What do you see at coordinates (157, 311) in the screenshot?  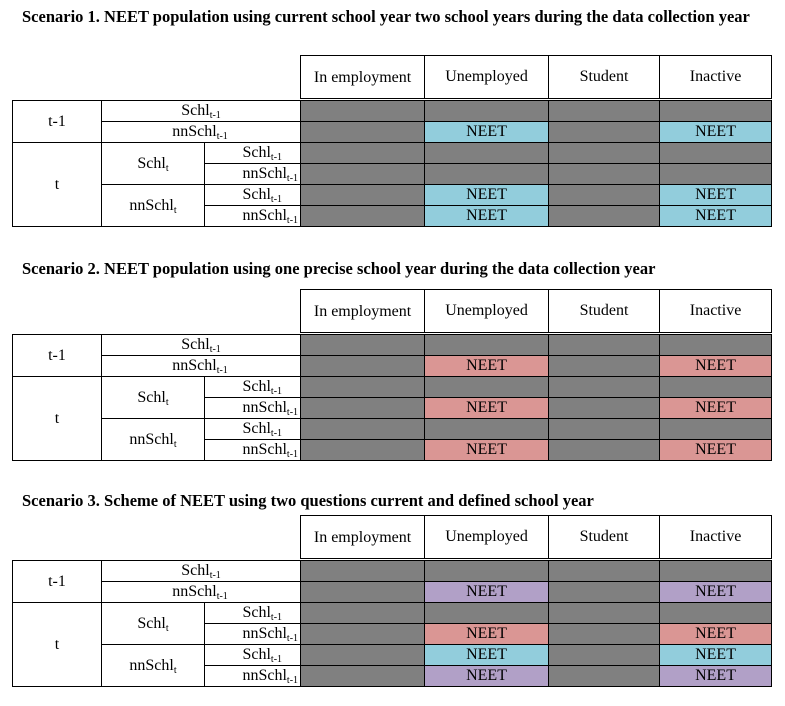 I see `header-blank` at bounding box center [157, 311].